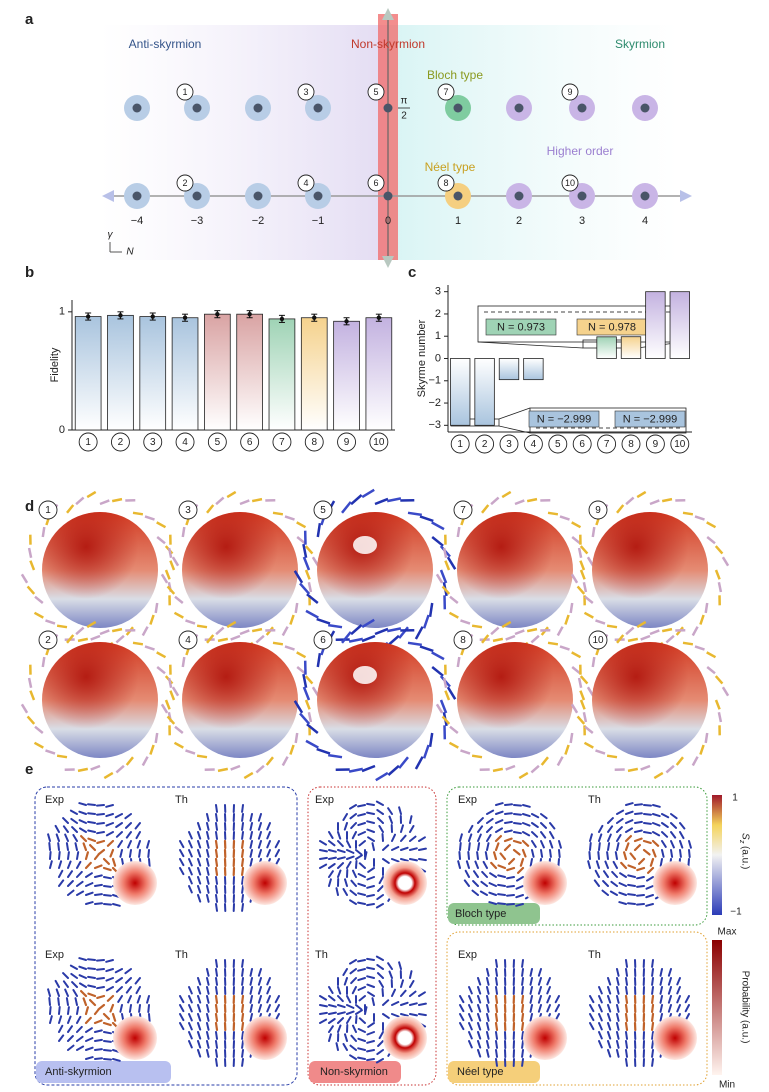 This screenshot has width=769, height=1092. I want to click on region-label: Non-skyrmion, so click(388, 44).